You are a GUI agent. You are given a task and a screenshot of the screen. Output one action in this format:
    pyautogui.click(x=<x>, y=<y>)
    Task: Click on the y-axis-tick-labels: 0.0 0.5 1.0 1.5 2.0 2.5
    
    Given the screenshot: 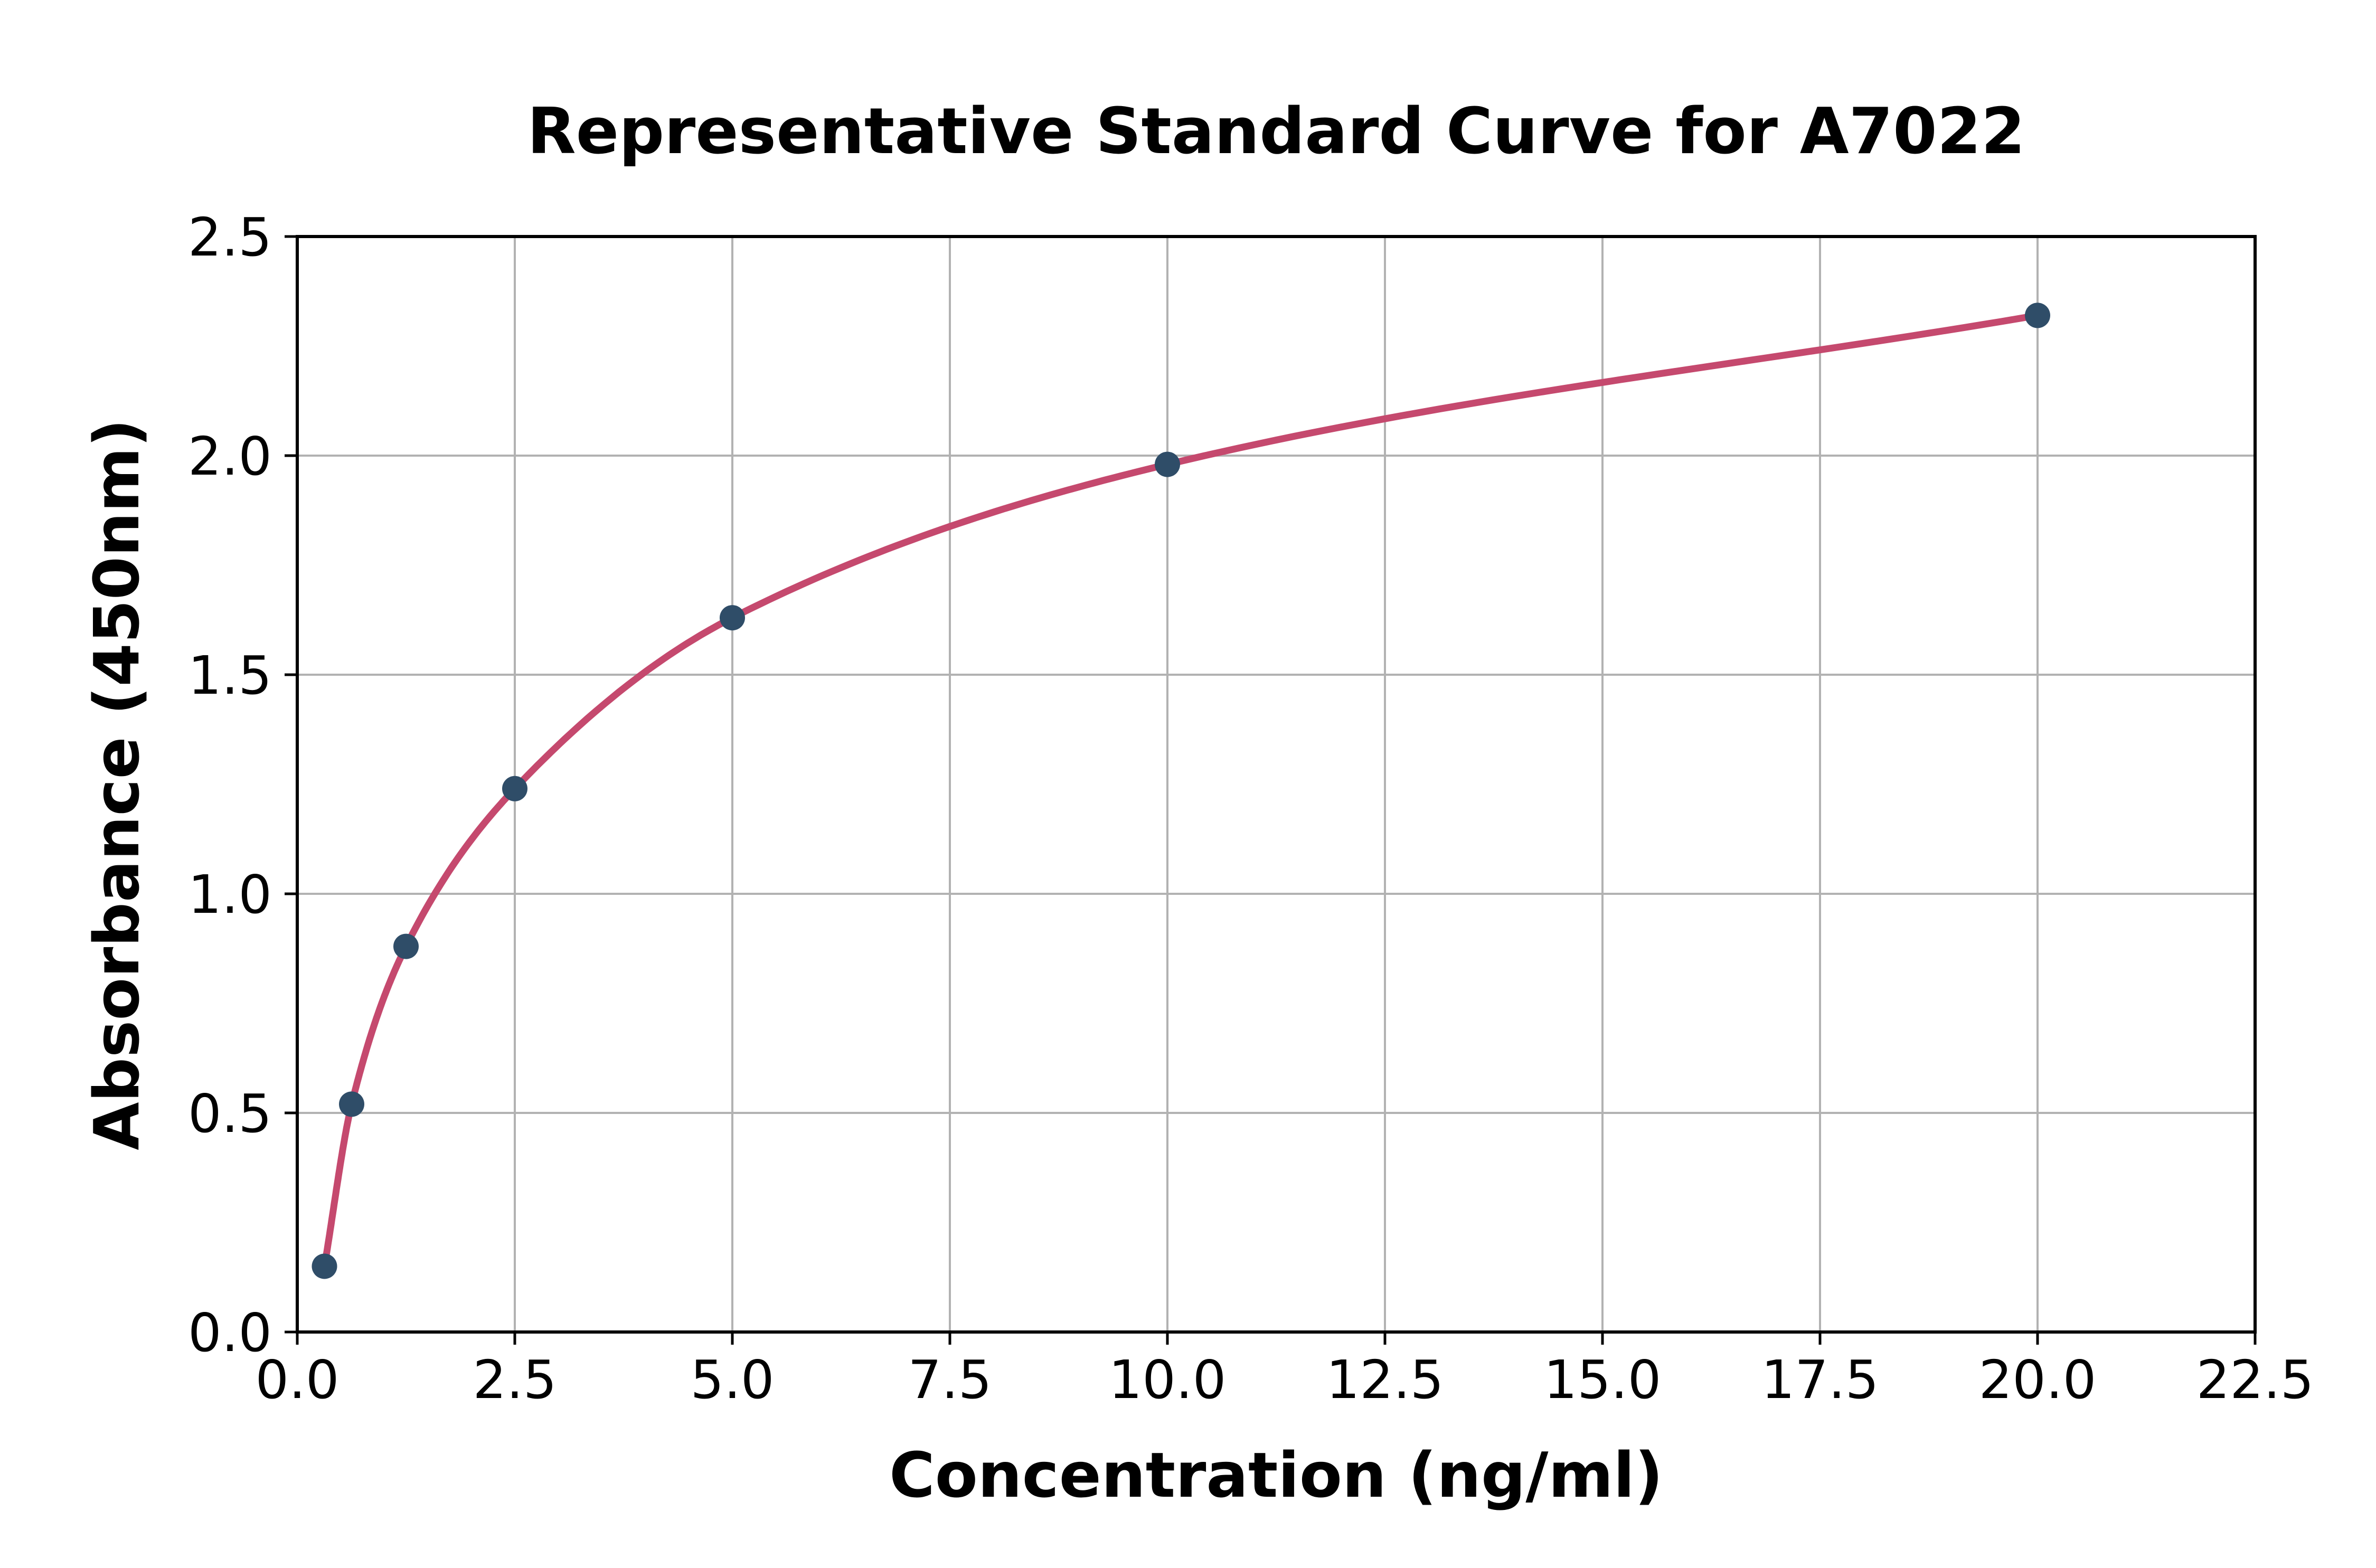 What is the action you would take?
    pyautogui.click(x=230, y=785)
    